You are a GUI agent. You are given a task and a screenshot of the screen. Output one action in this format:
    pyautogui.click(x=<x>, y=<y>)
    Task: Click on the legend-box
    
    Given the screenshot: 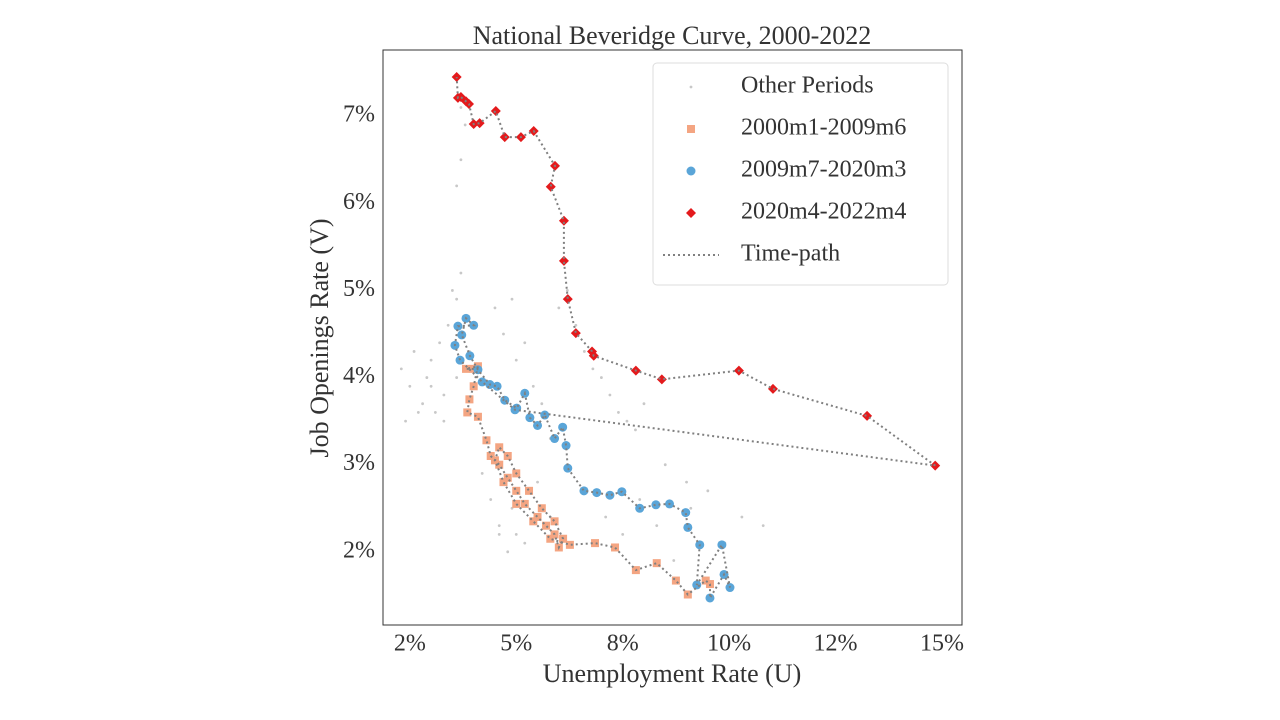 What is the action you would take?
    pyautogui.click(x=800, y=174)
    